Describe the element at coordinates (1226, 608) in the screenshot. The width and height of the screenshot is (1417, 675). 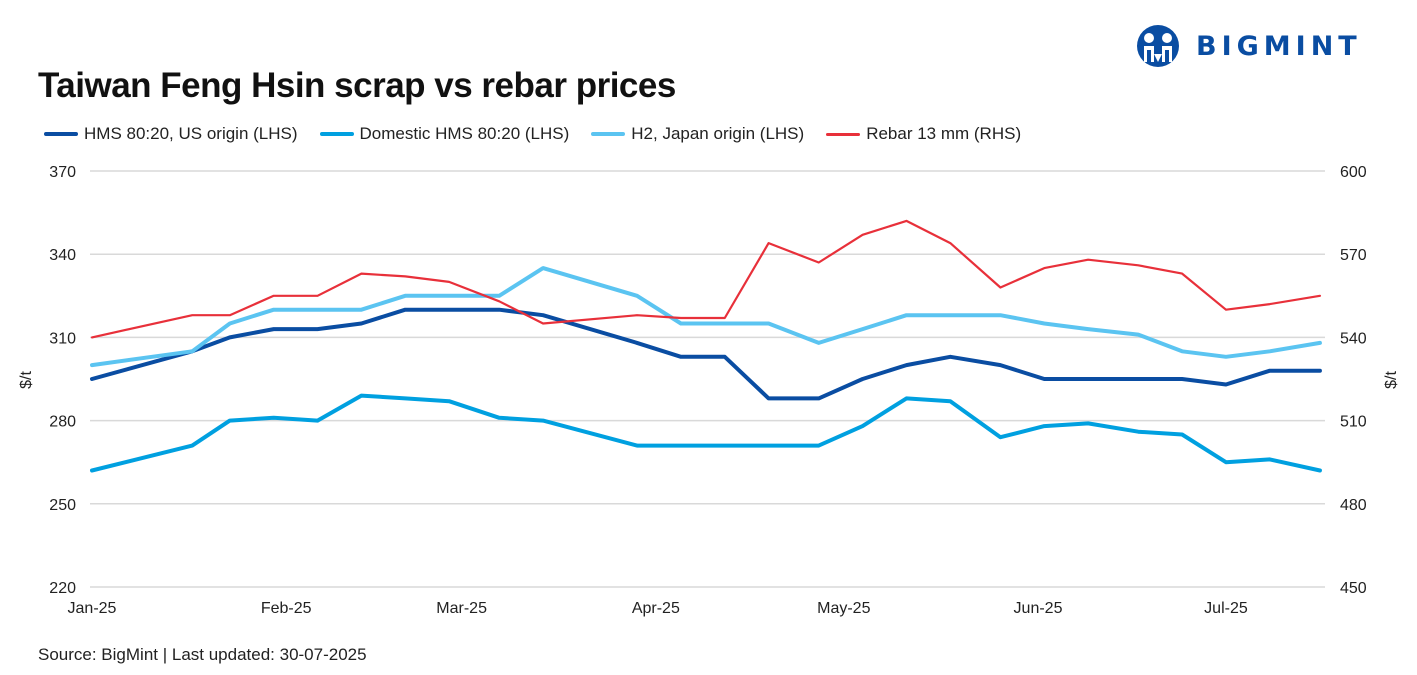
I see `x-tick-label: Jul-25` at that location.